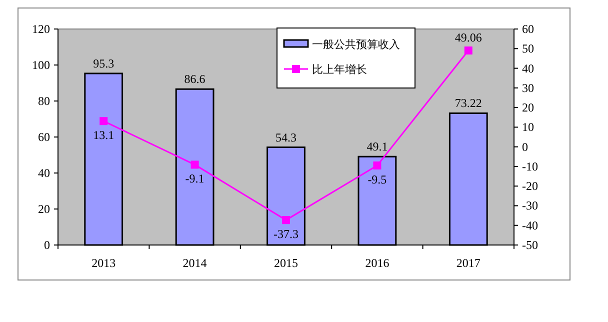 The image size is (608, 322). I want to click on y2-tick-label: -30, so click(530, 205).